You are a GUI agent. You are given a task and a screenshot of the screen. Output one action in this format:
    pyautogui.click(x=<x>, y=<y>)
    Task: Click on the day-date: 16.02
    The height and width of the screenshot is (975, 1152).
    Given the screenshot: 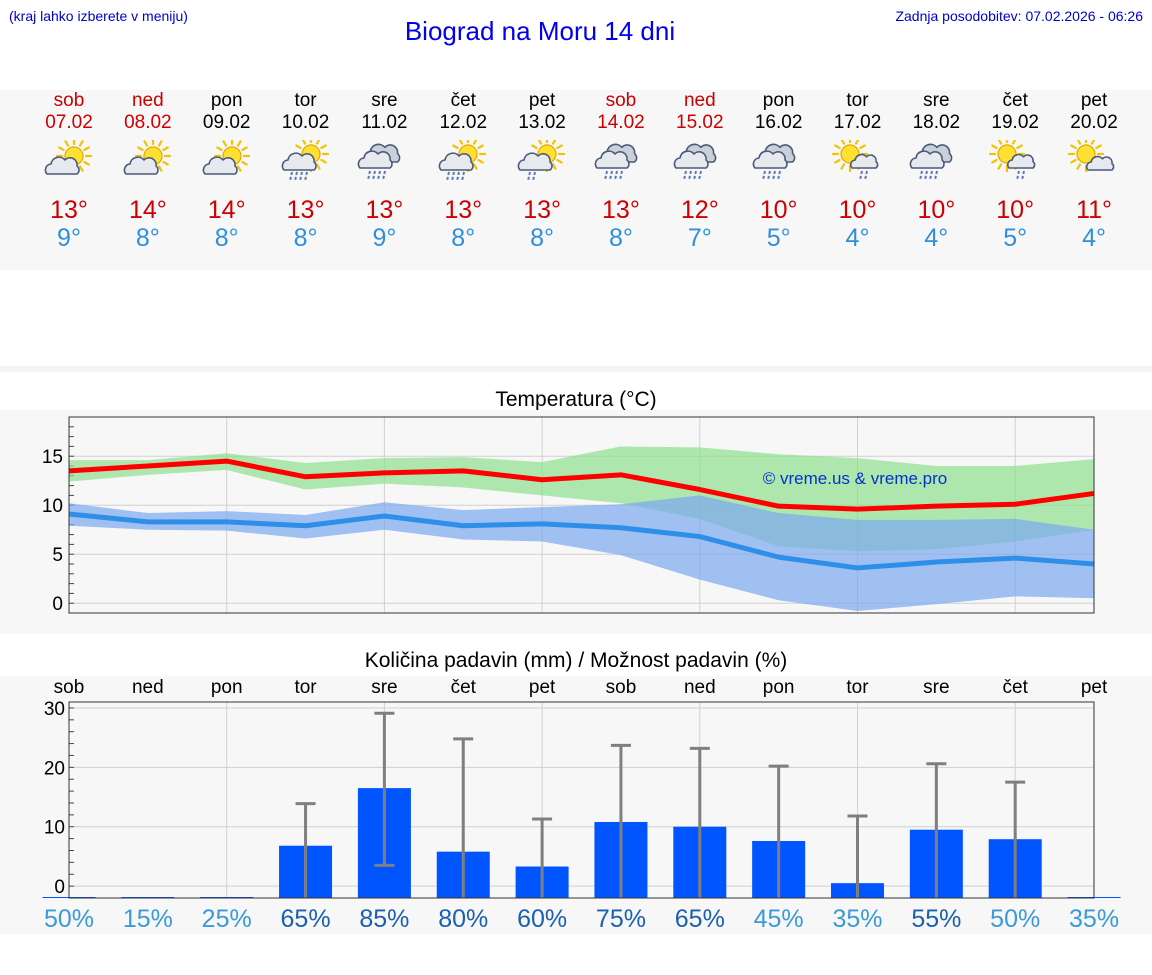 What is the action you would take?
    pyautogui.click(x=778, y=122)
    